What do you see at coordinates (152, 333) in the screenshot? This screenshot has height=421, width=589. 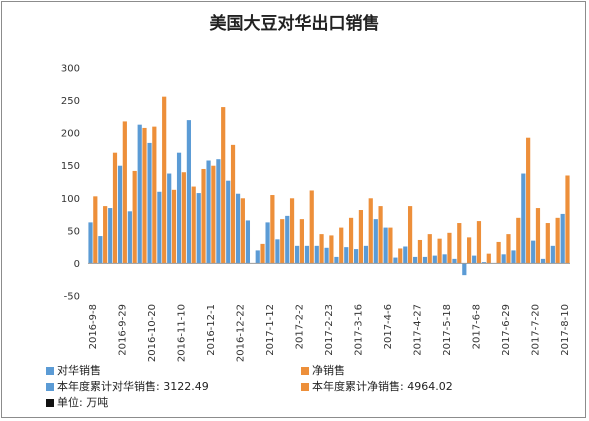 I see `x-tick-label: 2016-10-20` at bounding box center [152, 333].